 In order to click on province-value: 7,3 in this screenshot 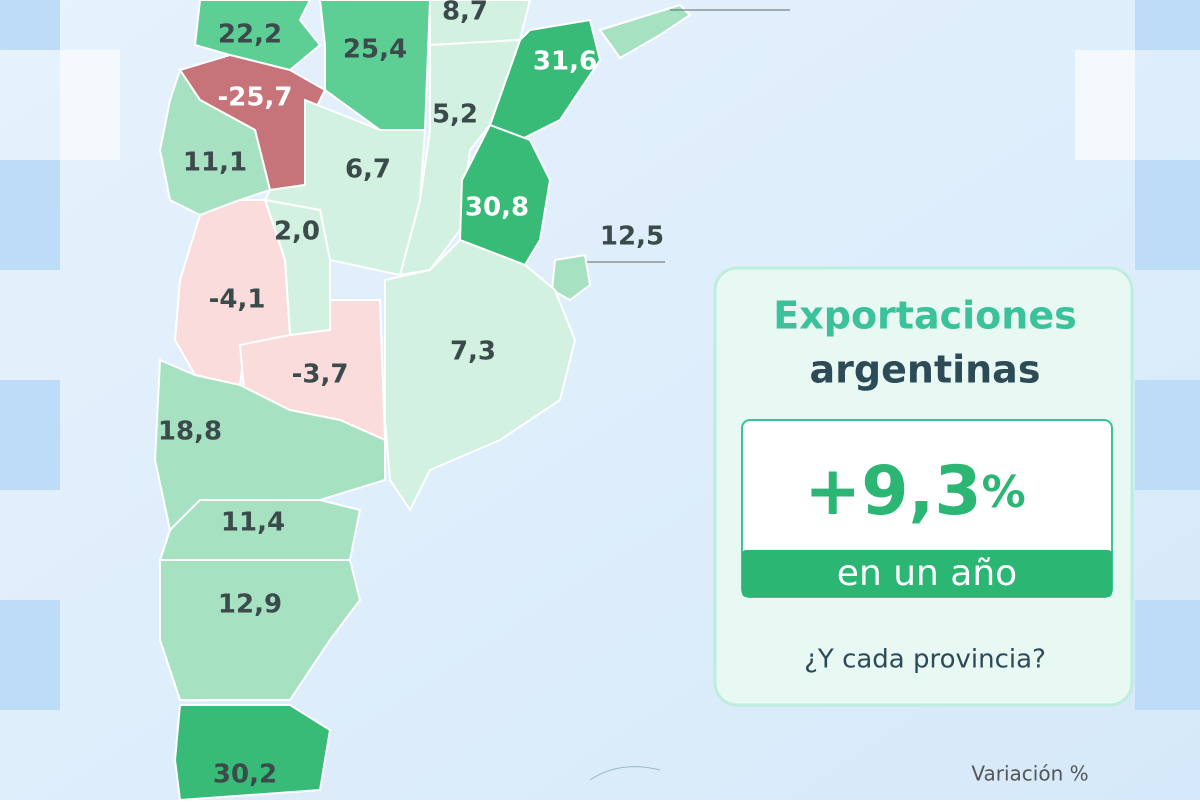, I will do `click(473, 352)`.